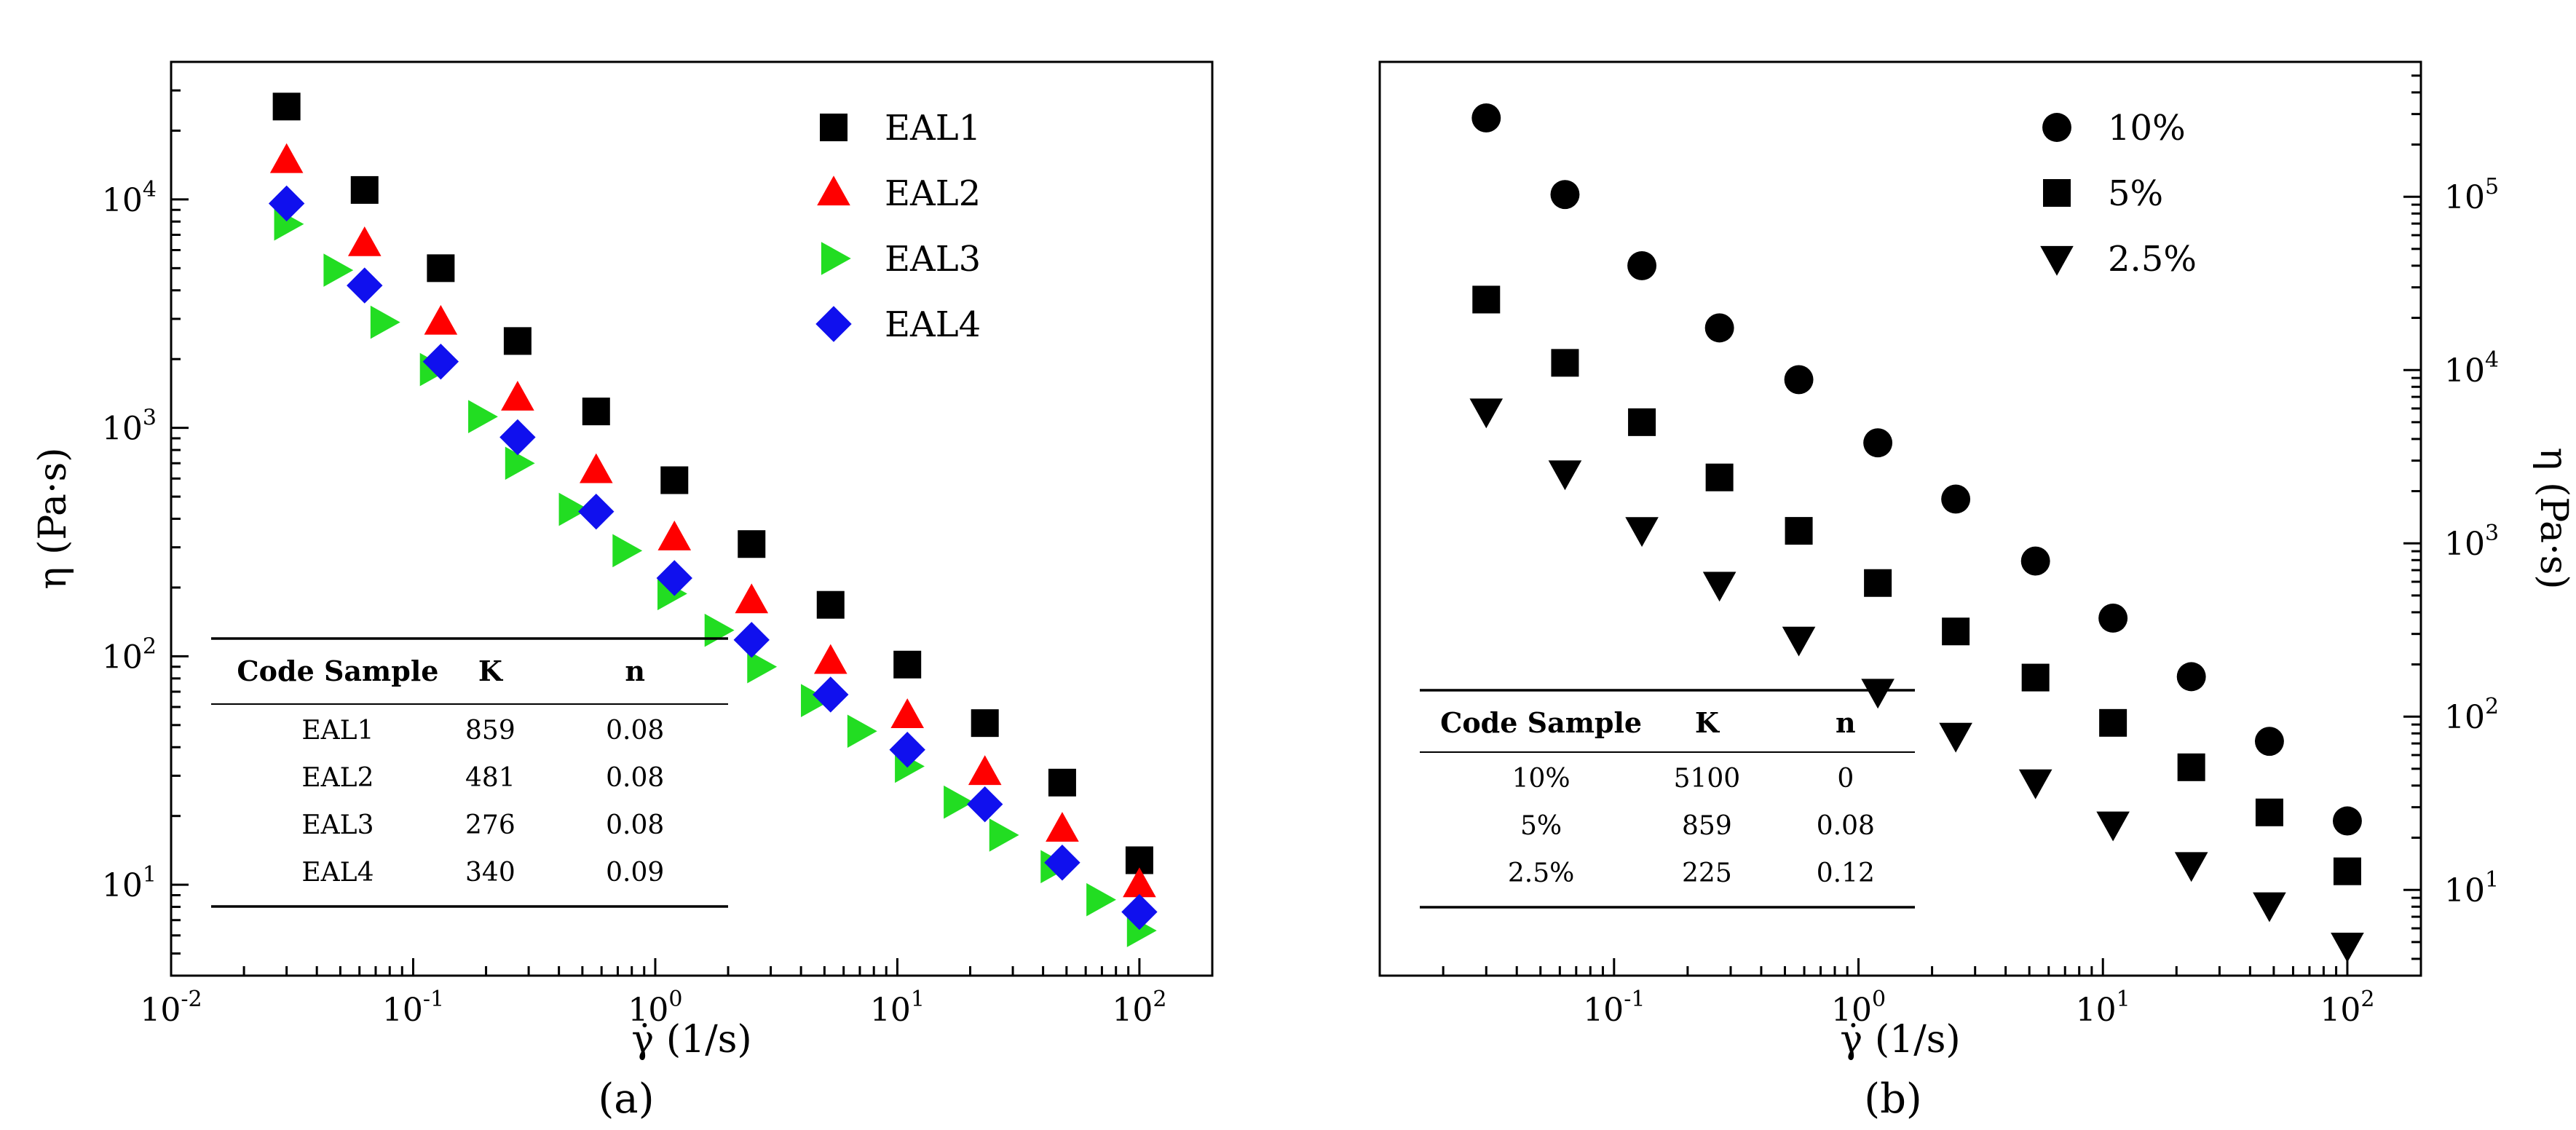  What do you see at coordinates (2147, 128) in the screenshot?
I see `legend-label: 10%` at bounding box center [2147, 128].